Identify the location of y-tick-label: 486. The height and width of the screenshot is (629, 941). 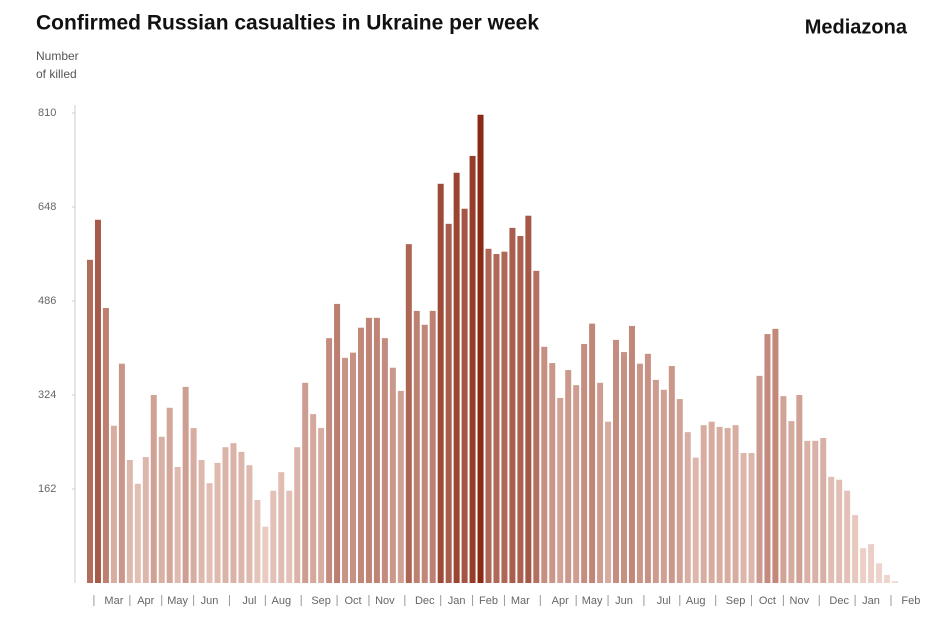
(47, 301).